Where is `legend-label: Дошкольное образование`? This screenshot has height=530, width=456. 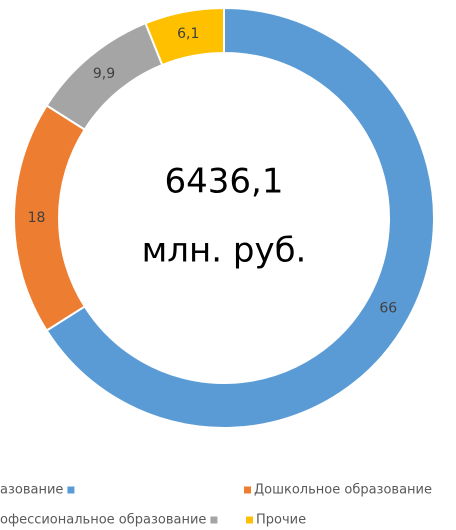 legend-label: Дошкольное образование is located at coordinates (343, 490).